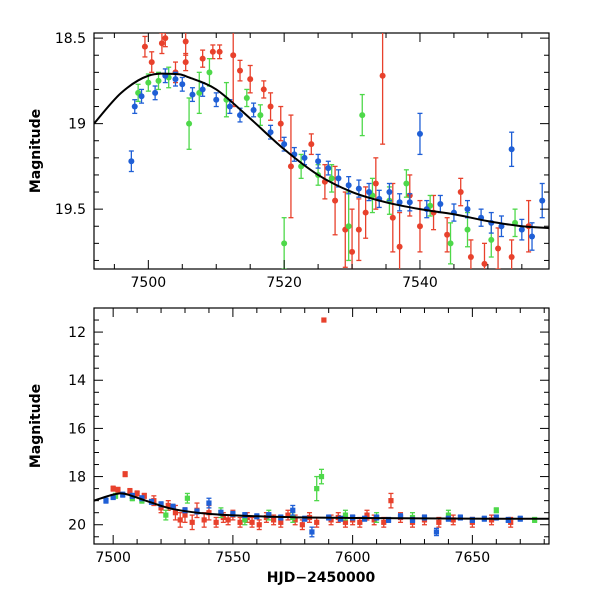 The width and height of the screenshot is (600, 600). What do you see at coordinates (77, 125) in the screenshot?
I see `top-y-tick-label: 19` at bounding box center [77, 125].